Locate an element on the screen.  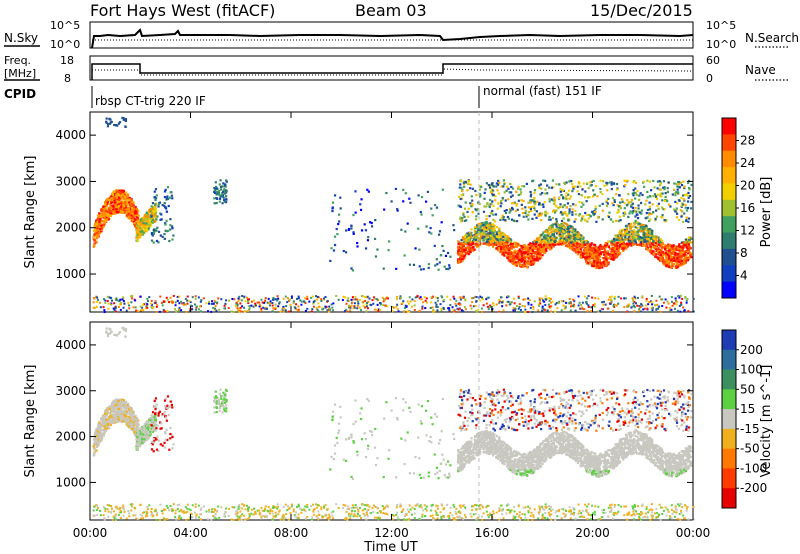
velocity-y-axis-label: Slant Range [km] is located at coordinates (30, 421).